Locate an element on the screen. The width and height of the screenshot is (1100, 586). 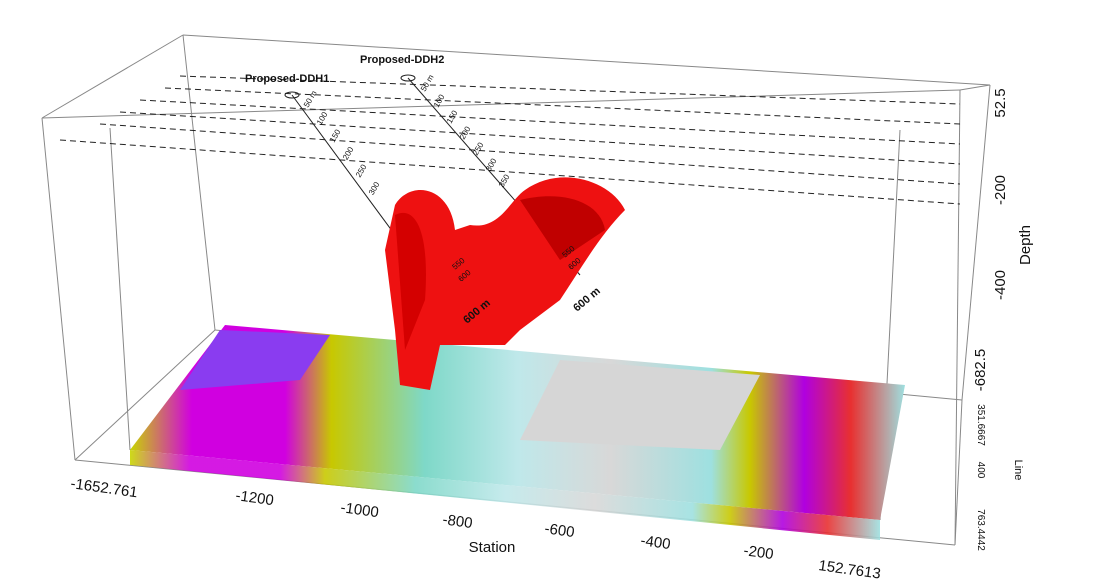
y-tick-label: 52.5 is located at coordinates (1000, 102).